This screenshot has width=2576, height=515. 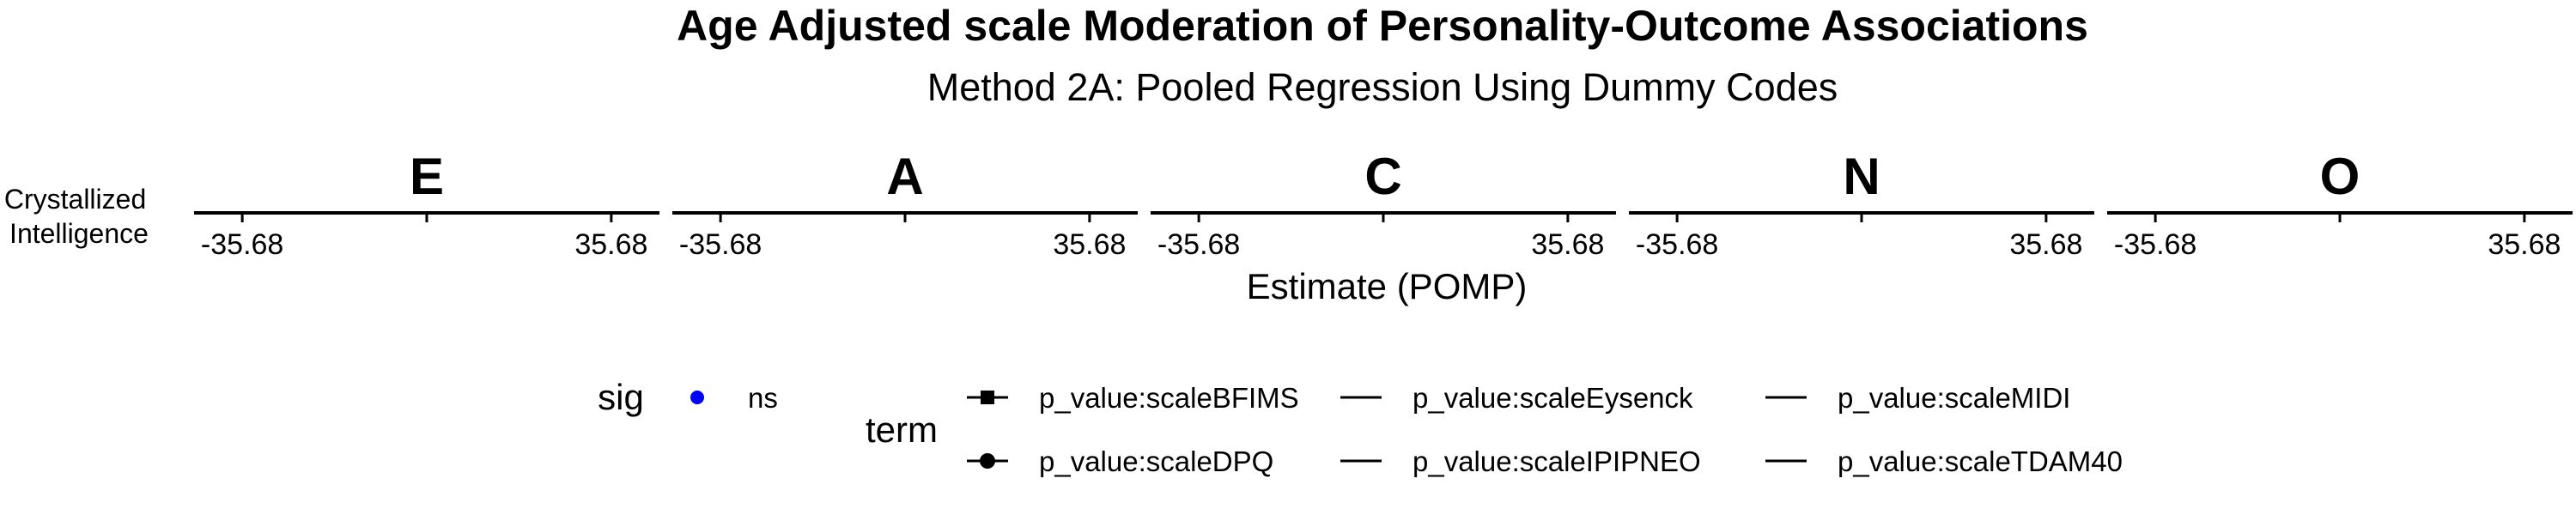 I want to click on panel-n: N -35.68 35.68, so click(x=1862, y=204).